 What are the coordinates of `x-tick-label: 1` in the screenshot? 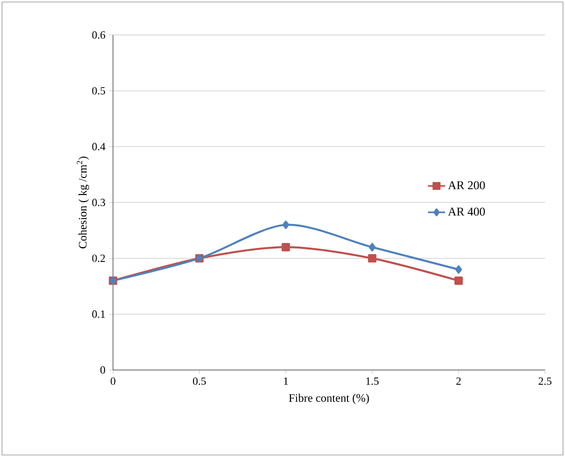 It's located at (286, 381).